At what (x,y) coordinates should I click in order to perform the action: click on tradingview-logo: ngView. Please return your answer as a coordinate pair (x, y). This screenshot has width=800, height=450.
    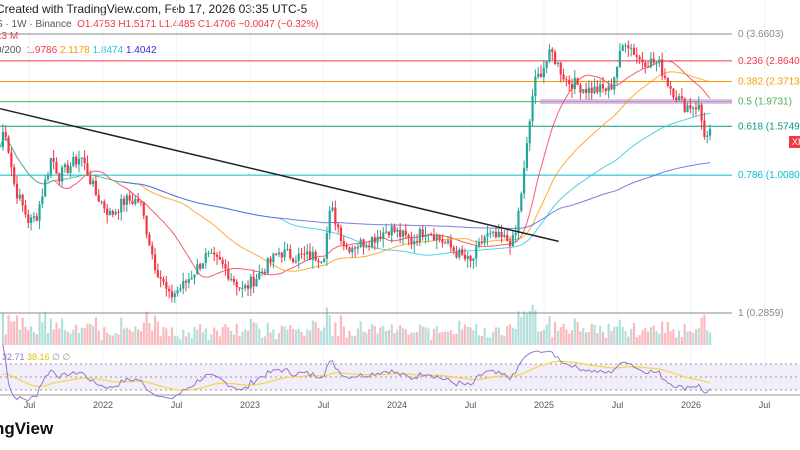
    Looking at the image, I should click on (27, 428).